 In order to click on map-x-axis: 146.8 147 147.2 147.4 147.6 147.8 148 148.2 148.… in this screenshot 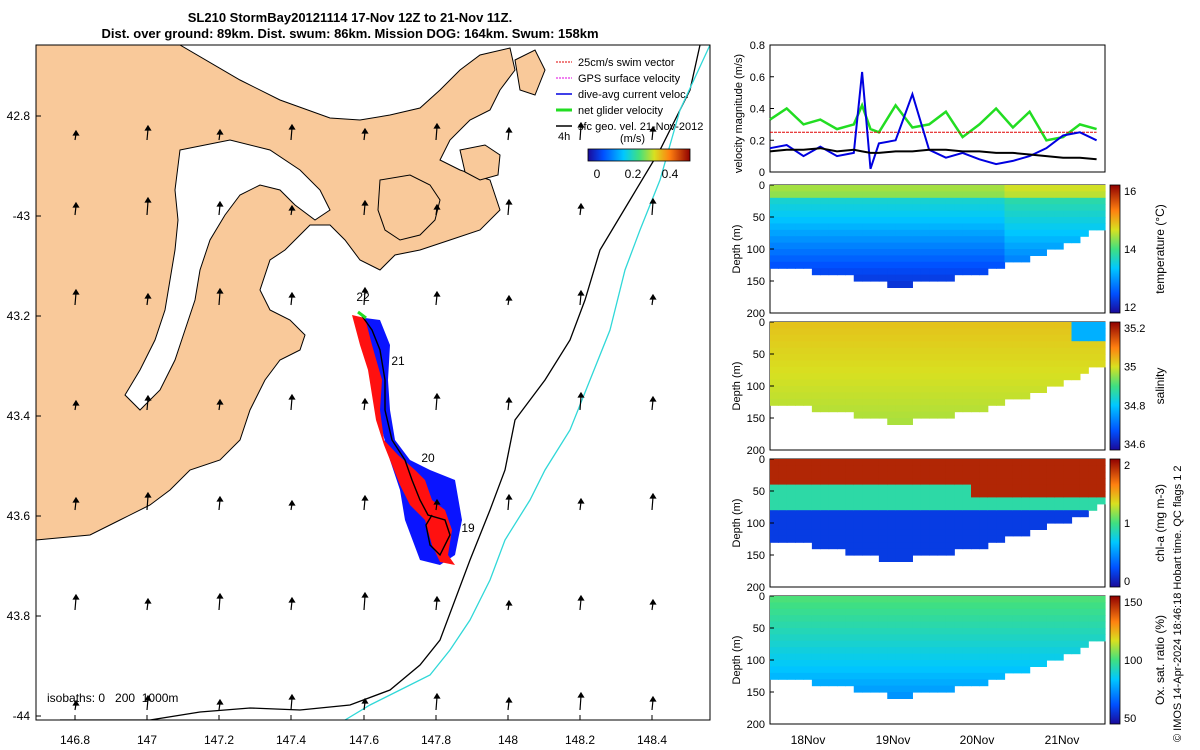, I will do `click(363, 731)`.